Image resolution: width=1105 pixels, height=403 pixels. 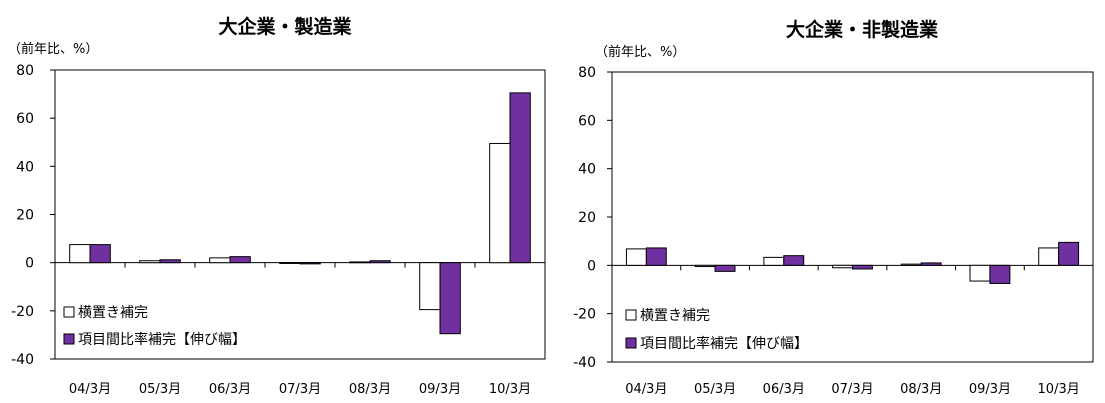 What do you see at coordinates (285, 26) in the screenshot?
I see `chart-title: 大企業・製造業` at bounding box center [285, 26].